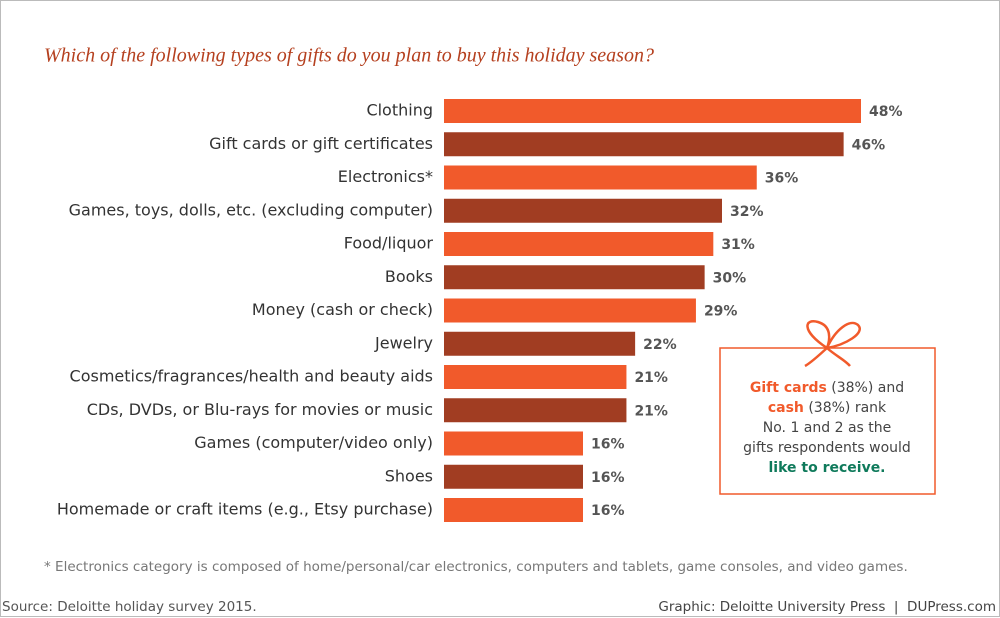 Image resolution: width=1000 pixels, height=618 pixels. Describe the element at coordinates (129, 607) in the screenshot. I see `source: Source: Deloitte holiday survey 2015.` at that location.